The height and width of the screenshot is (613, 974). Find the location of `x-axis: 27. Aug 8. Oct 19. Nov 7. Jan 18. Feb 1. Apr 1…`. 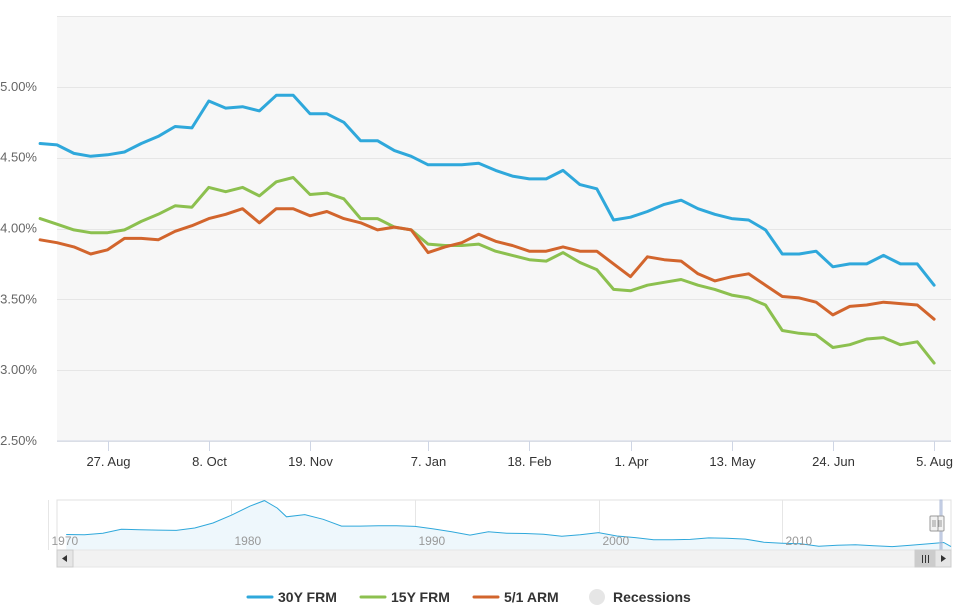

x-axis: 27. Aug 8. Oct 19. Nov 7. Jan 18. Feb 1. Apr 1… is located at coordinates (519, 455).